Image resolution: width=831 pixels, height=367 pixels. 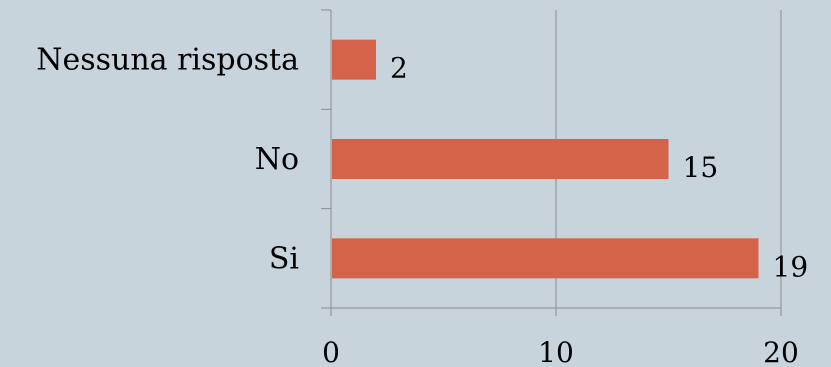 What do you see at coordinates (284, 258) in the screenshot?
I see `category-label-si: Si` at bounding box center [284, 258].